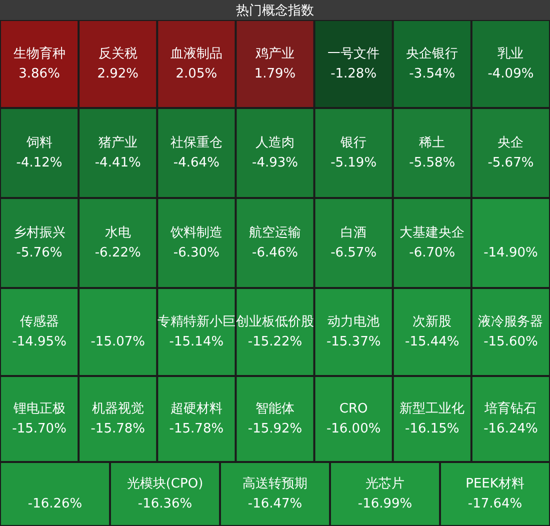  I want to click on data-label: -4.64%, so click(196, 162).